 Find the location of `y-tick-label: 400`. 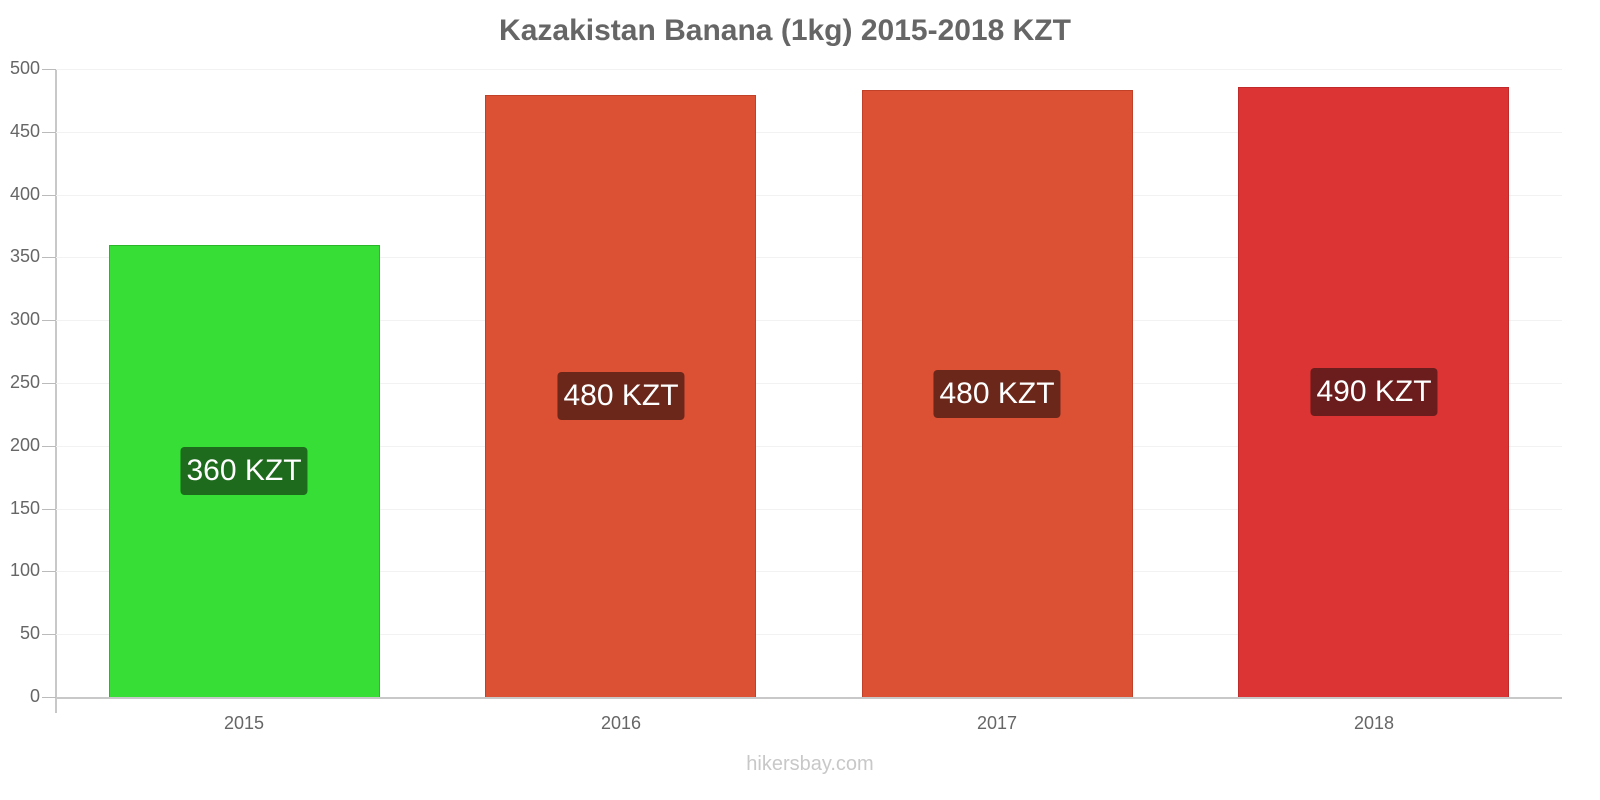

y-tick-label: 400 is located at coordinates (24, 194).